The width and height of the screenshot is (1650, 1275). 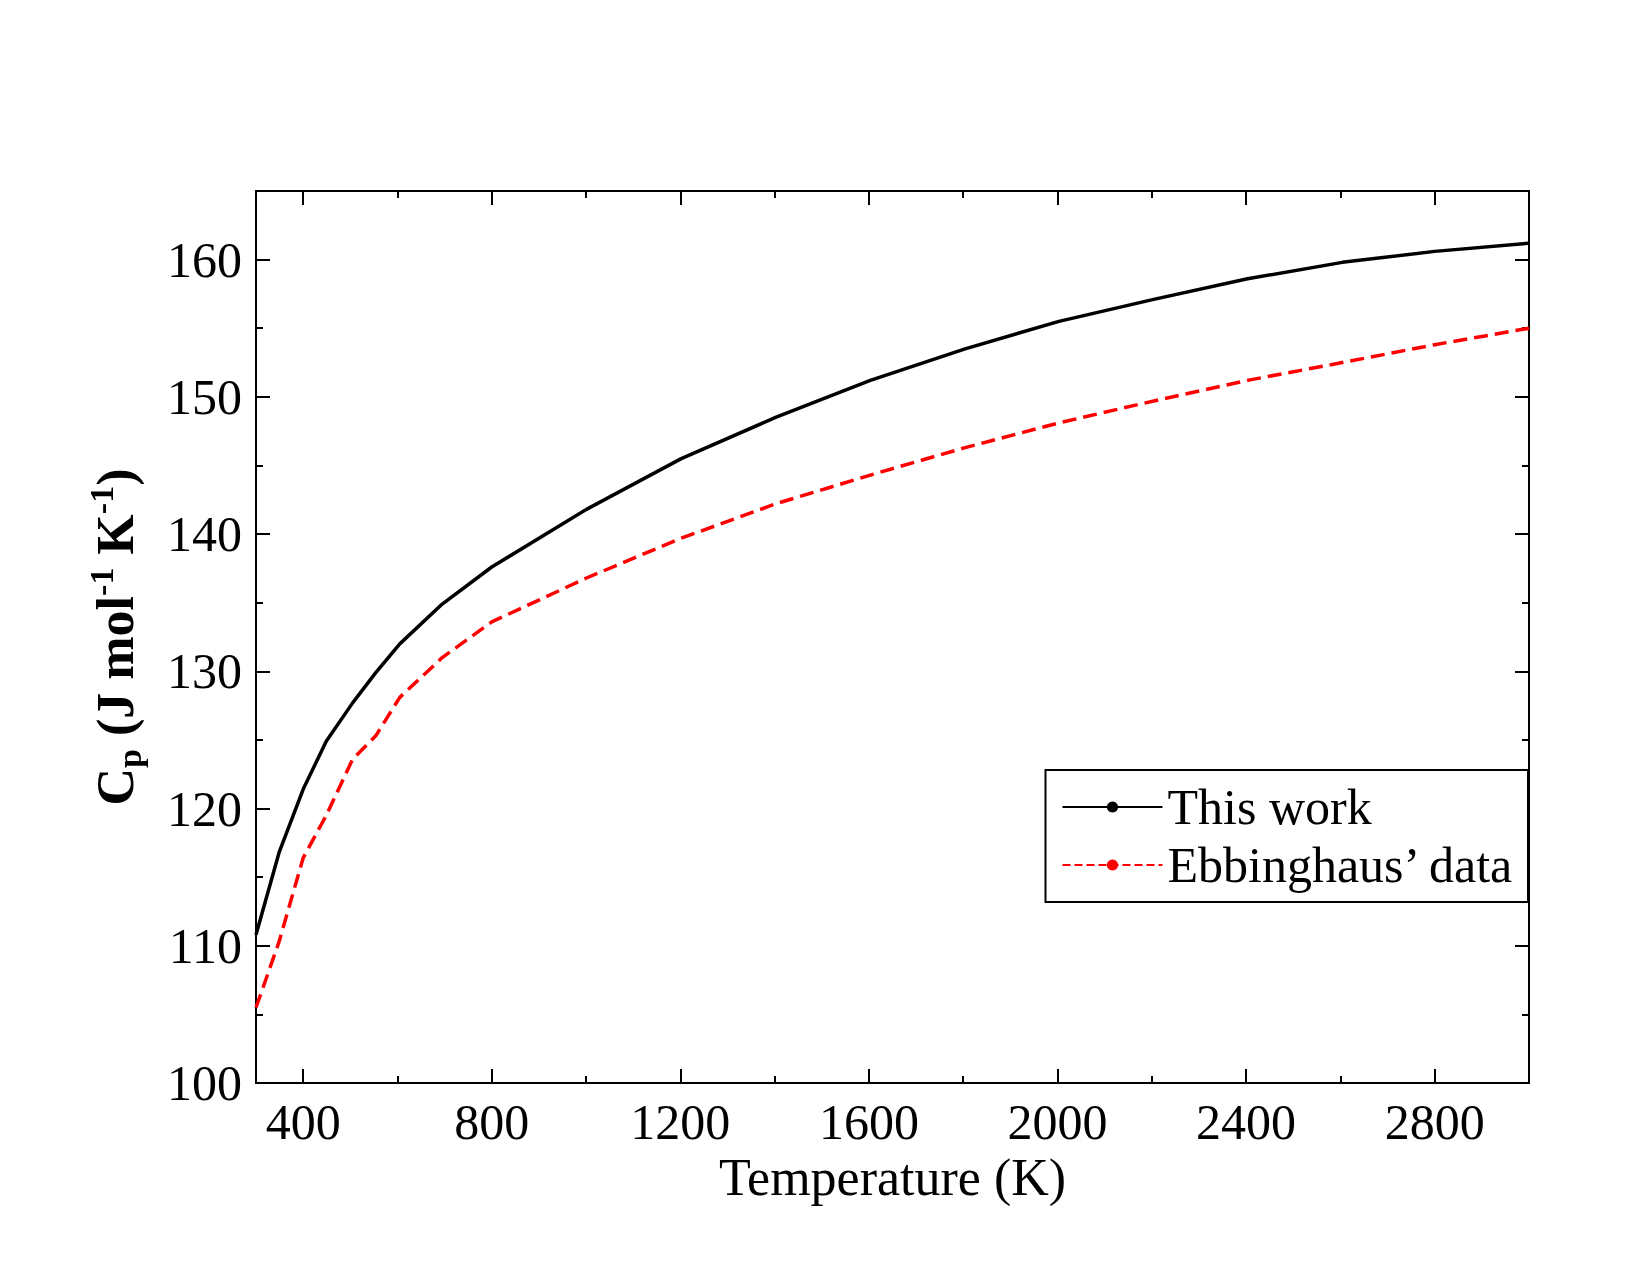 What do you see at coordinates (1340, 865) in the screenshot?
I see `legend-label: Ebbinghaus’ data` at bounding box center [1340, 865].